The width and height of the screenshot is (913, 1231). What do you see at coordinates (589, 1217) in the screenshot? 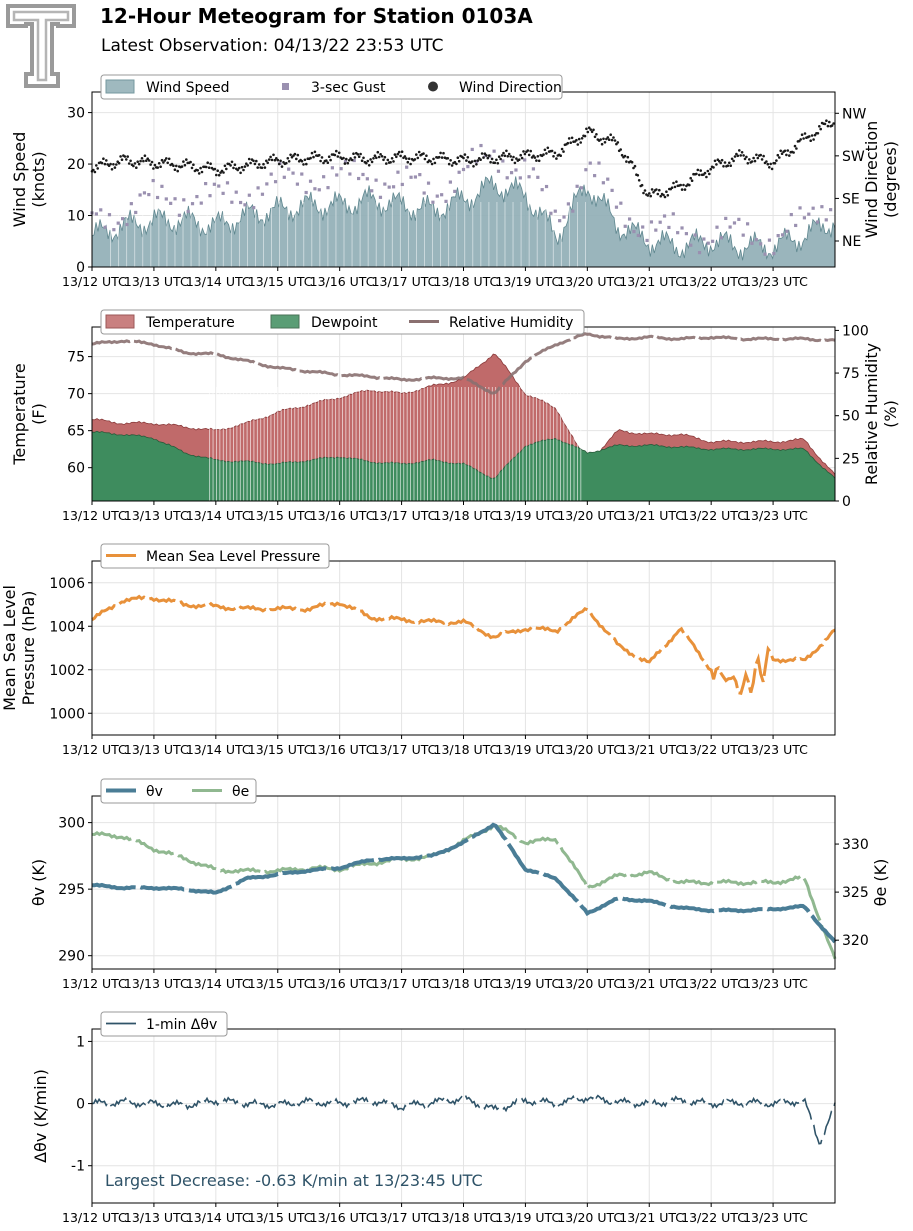
I see `x-tick-label: 13/20 UTC` at bounding box center [589, 1217].